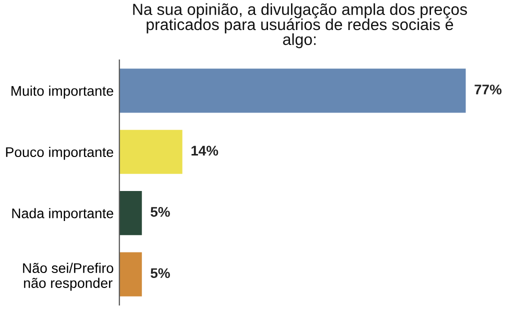 Image resolution: width=508 pixels, height=330 pixels. I want to click on y-tick-label: Muito importante, so click(63, 92).